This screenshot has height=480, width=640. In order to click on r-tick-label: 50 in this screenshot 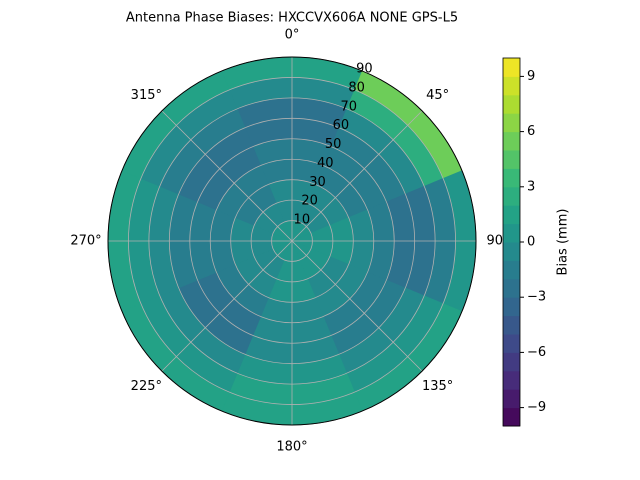, I will do `click(333, 144)`.